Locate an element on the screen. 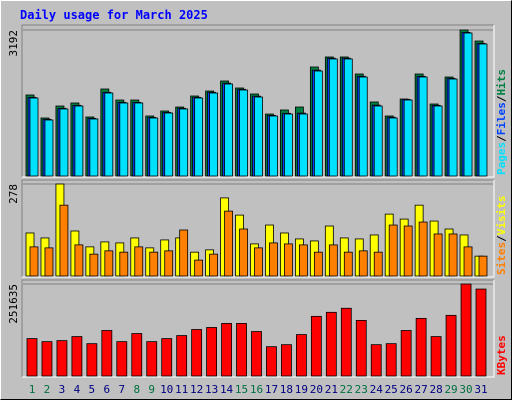 This screenshot has width=512, height=400. x-tick-label: 13 is located at coordinates (211, 389).